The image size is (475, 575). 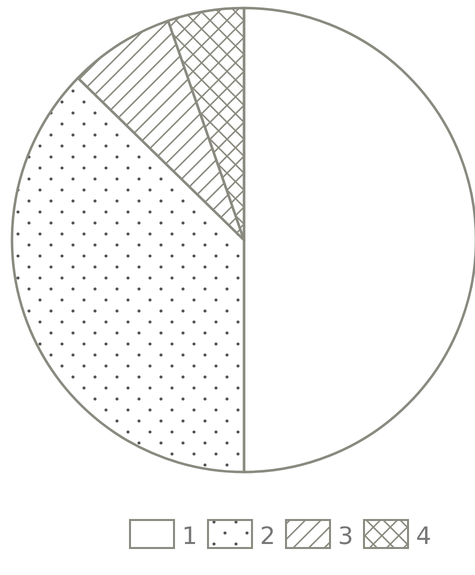 What do you see at coordinates (346, 536) in the screenshot?
I see `legend-label: 3` at bounding box center [346, 536].